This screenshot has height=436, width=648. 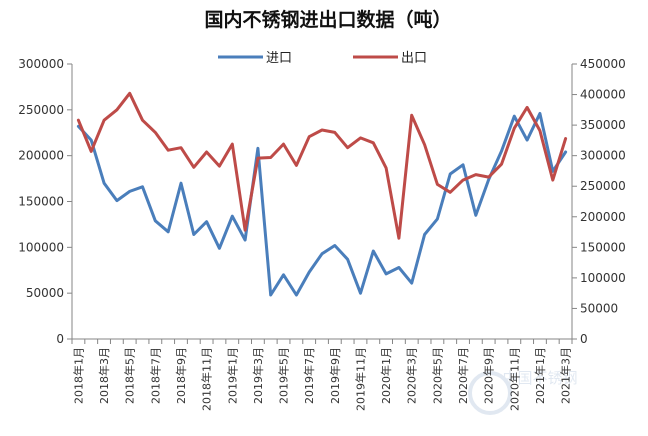 What do you see at coordinates (335, 375) in the screenshot?
I see `x-tick-label: 2019年9月` at bounding box center [335, 375].